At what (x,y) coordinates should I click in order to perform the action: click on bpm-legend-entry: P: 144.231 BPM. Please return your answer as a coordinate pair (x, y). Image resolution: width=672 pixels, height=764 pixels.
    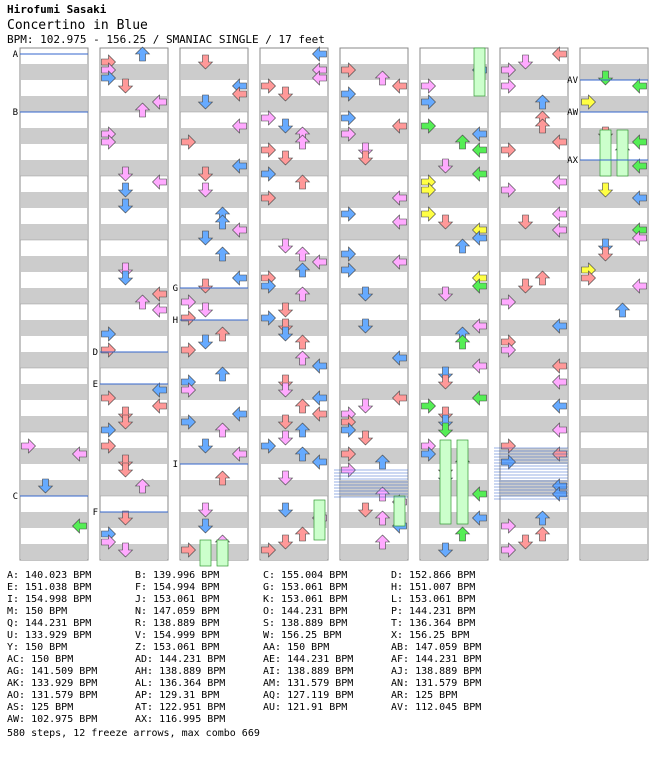
    Looking at the image, I should click on (433, 611).